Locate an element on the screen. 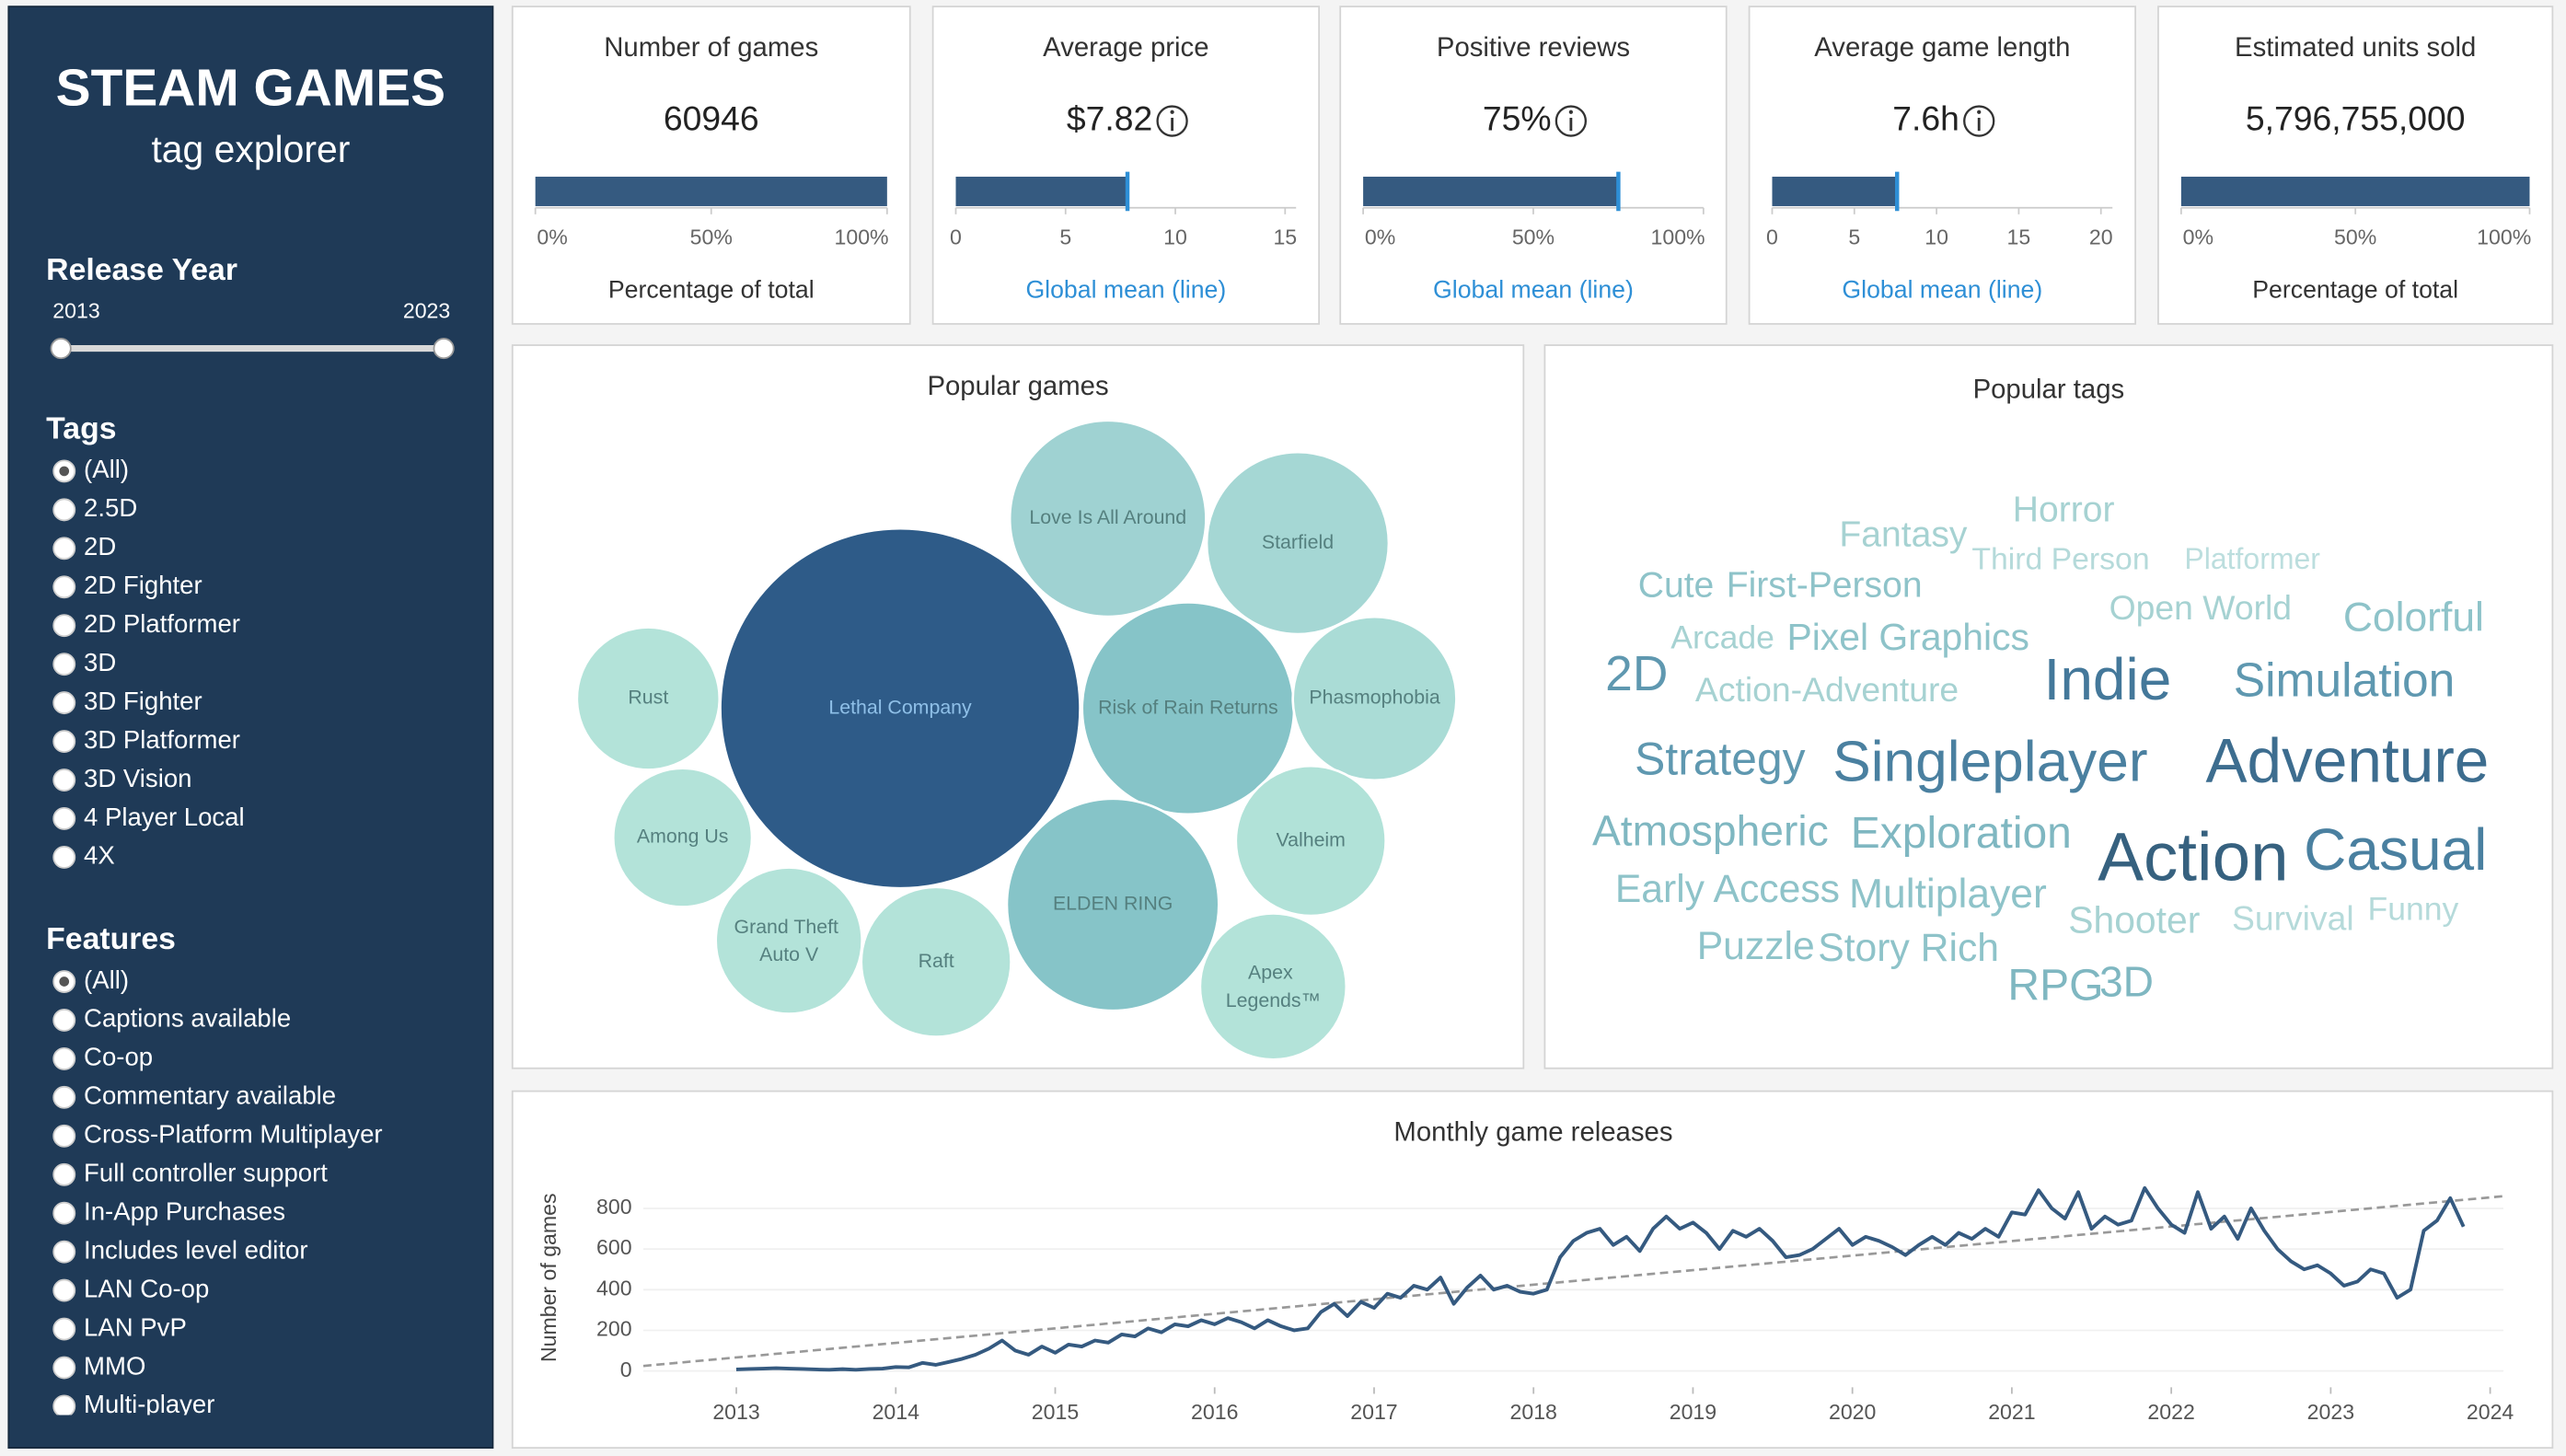 Image resolution: width=2566 pixels, height=1456 pixels. radio-option: Includes level editor is located at coordinates (180, 1249).